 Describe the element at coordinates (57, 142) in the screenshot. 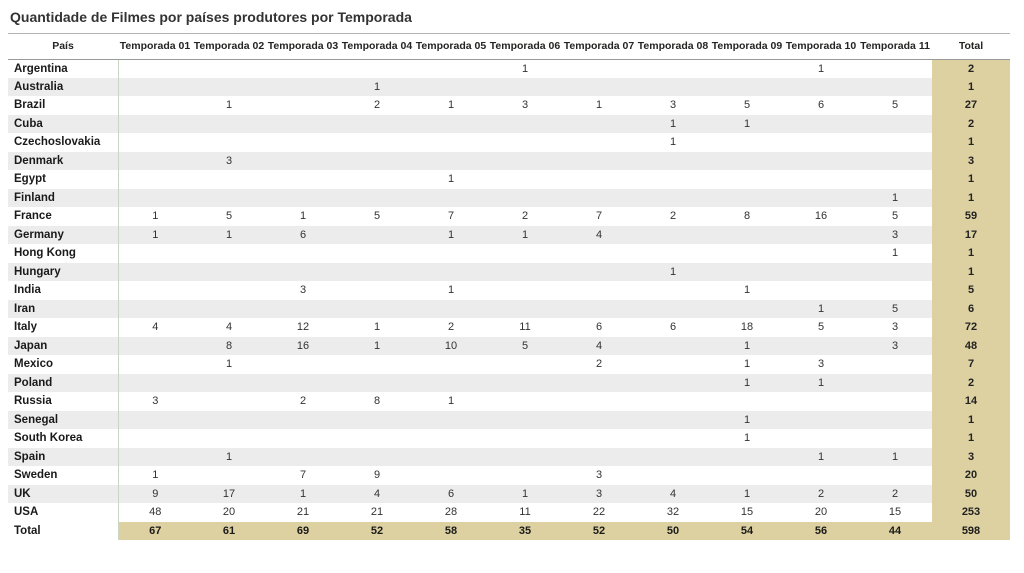

I see `row-header-czechoslovakia: Czechoslovakia` at that location.